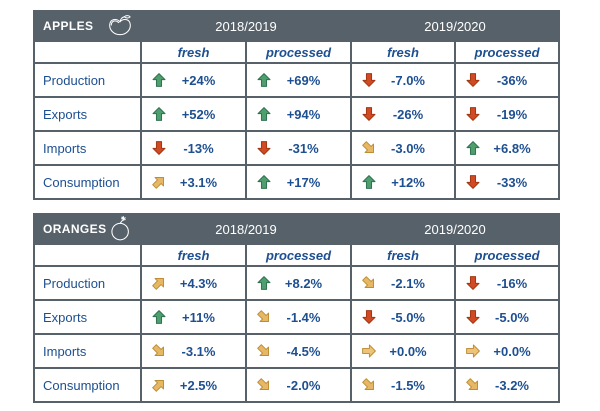 The height and width of the screenshot is (411, 600). I want to click on value-text: +3.1%, so click(198, 182).